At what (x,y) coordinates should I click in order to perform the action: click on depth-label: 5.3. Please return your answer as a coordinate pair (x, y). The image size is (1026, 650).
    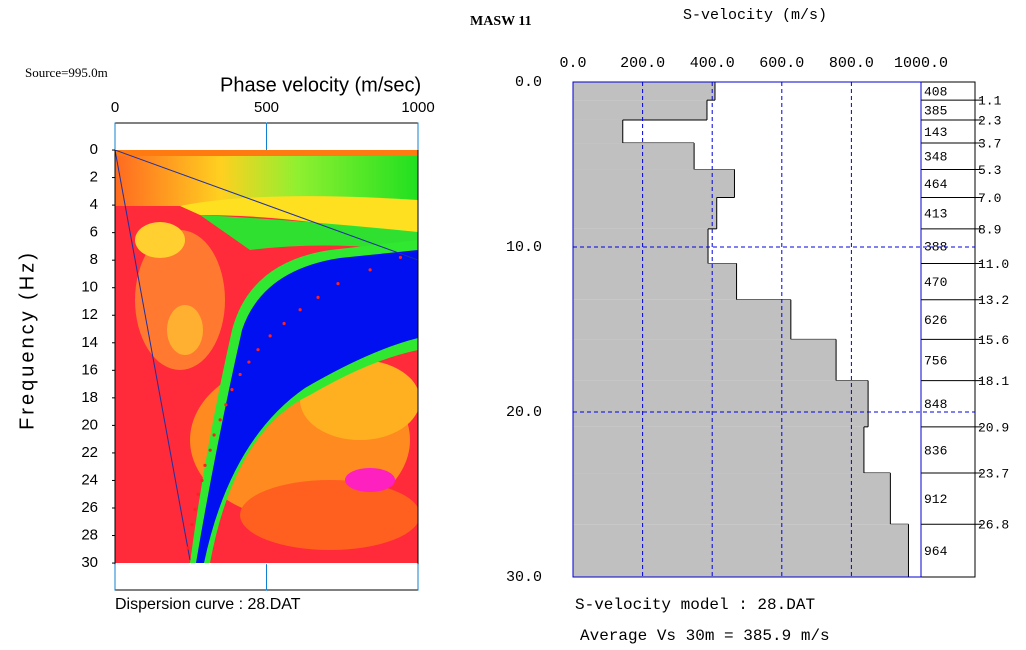
    Looking at the image, I should click on (989, 170).